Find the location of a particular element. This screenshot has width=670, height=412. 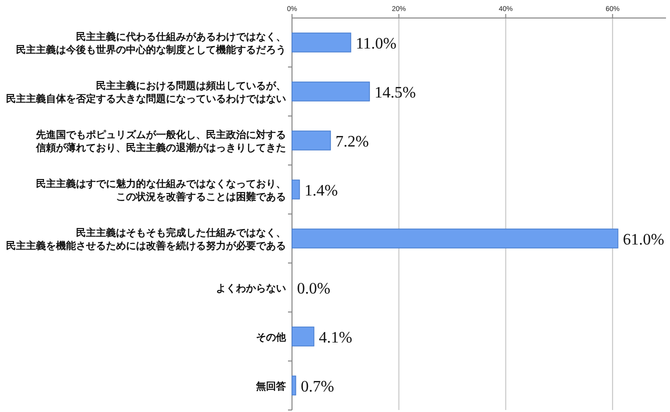

y-tick-label: 無回答 is located at coordinates (271, 386).